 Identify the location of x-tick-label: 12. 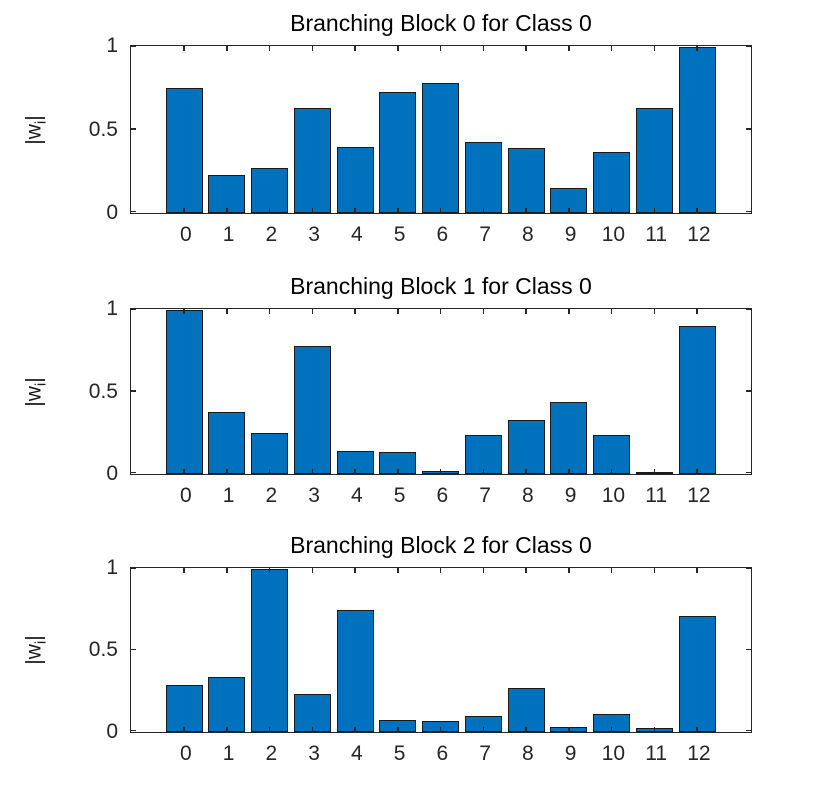
(699, 495).